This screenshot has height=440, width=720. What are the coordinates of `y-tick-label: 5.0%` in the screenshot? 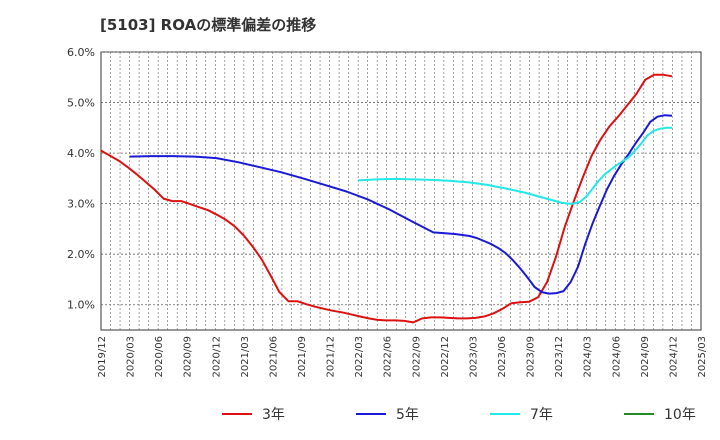 It's located at (81, 103).